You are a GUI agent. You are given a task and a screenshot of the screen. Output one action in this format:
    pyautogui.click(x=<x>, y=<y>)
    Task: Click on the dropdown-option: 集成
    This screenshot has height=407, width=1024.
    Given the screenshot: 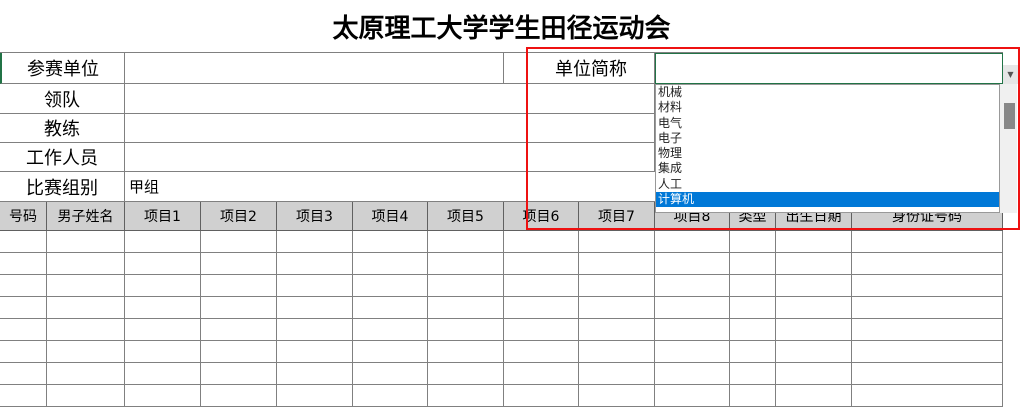 What is the action you would take?
    pyautogui.click(x=670, y=168)
    